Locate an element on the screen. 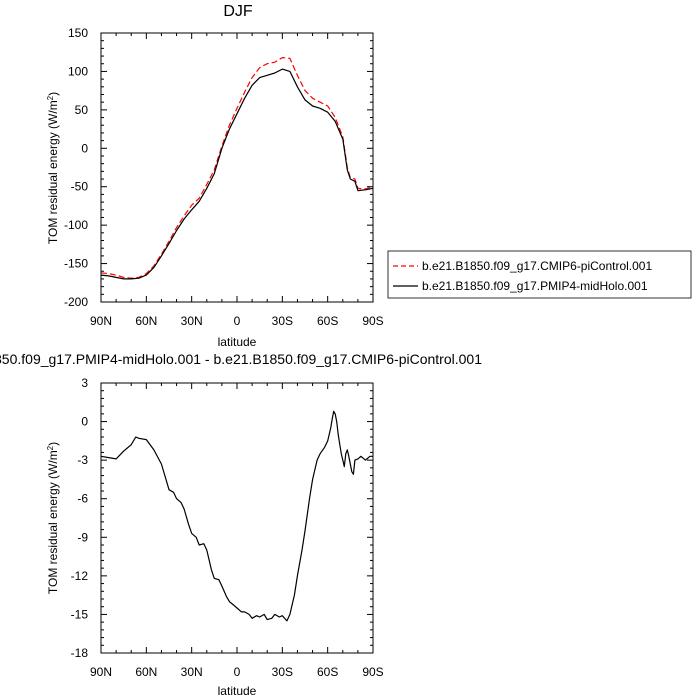  top-chart-y-tick-label: 50 is located at coordinates (82, 110).